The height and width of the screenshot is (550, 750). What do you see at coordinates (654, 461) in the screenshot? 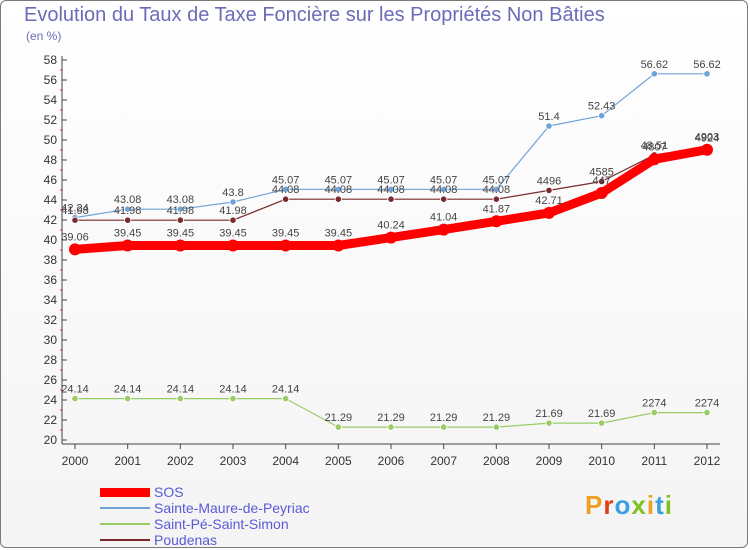
I see `x-tick-label: 2011` at bounding box center [654, 461].